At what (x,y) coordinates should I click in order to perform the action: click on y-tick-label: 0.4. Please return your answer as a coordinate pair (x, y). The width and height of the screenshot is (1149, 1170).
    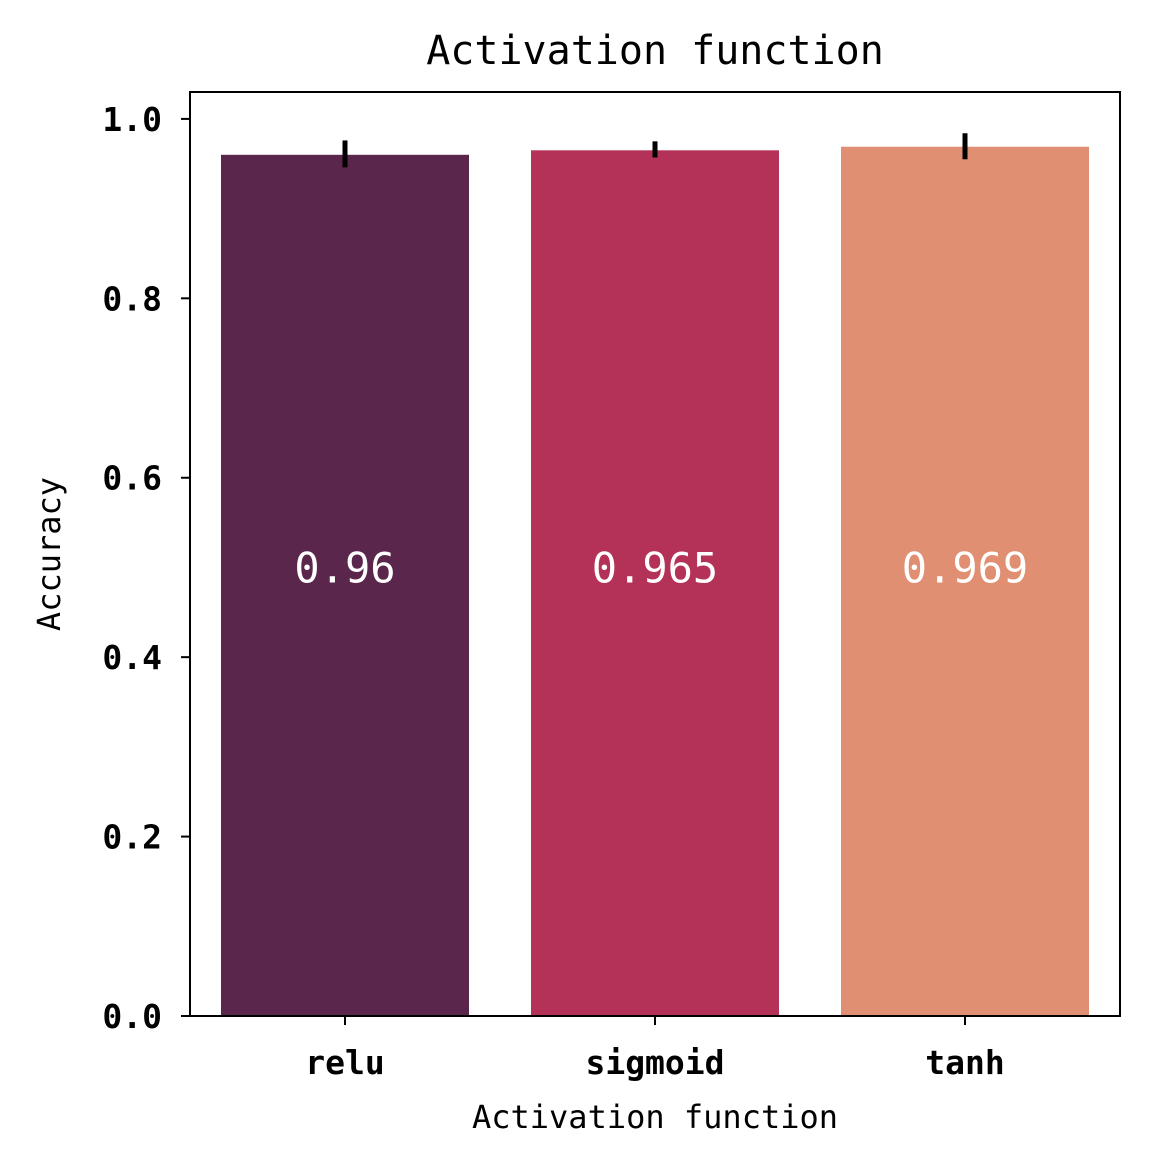
    Looking at the image, I should click on (132, 657).